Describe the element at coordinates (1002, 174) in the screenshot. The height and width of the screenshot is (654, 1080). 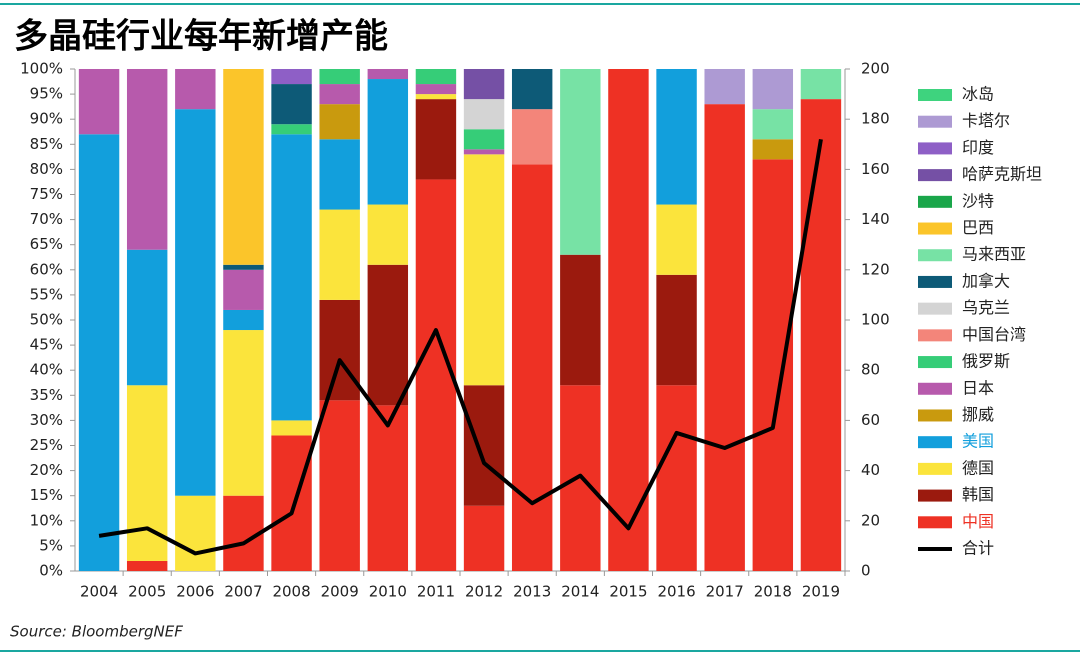
I see `legend-label: 哈萨克斯坦` at that location.